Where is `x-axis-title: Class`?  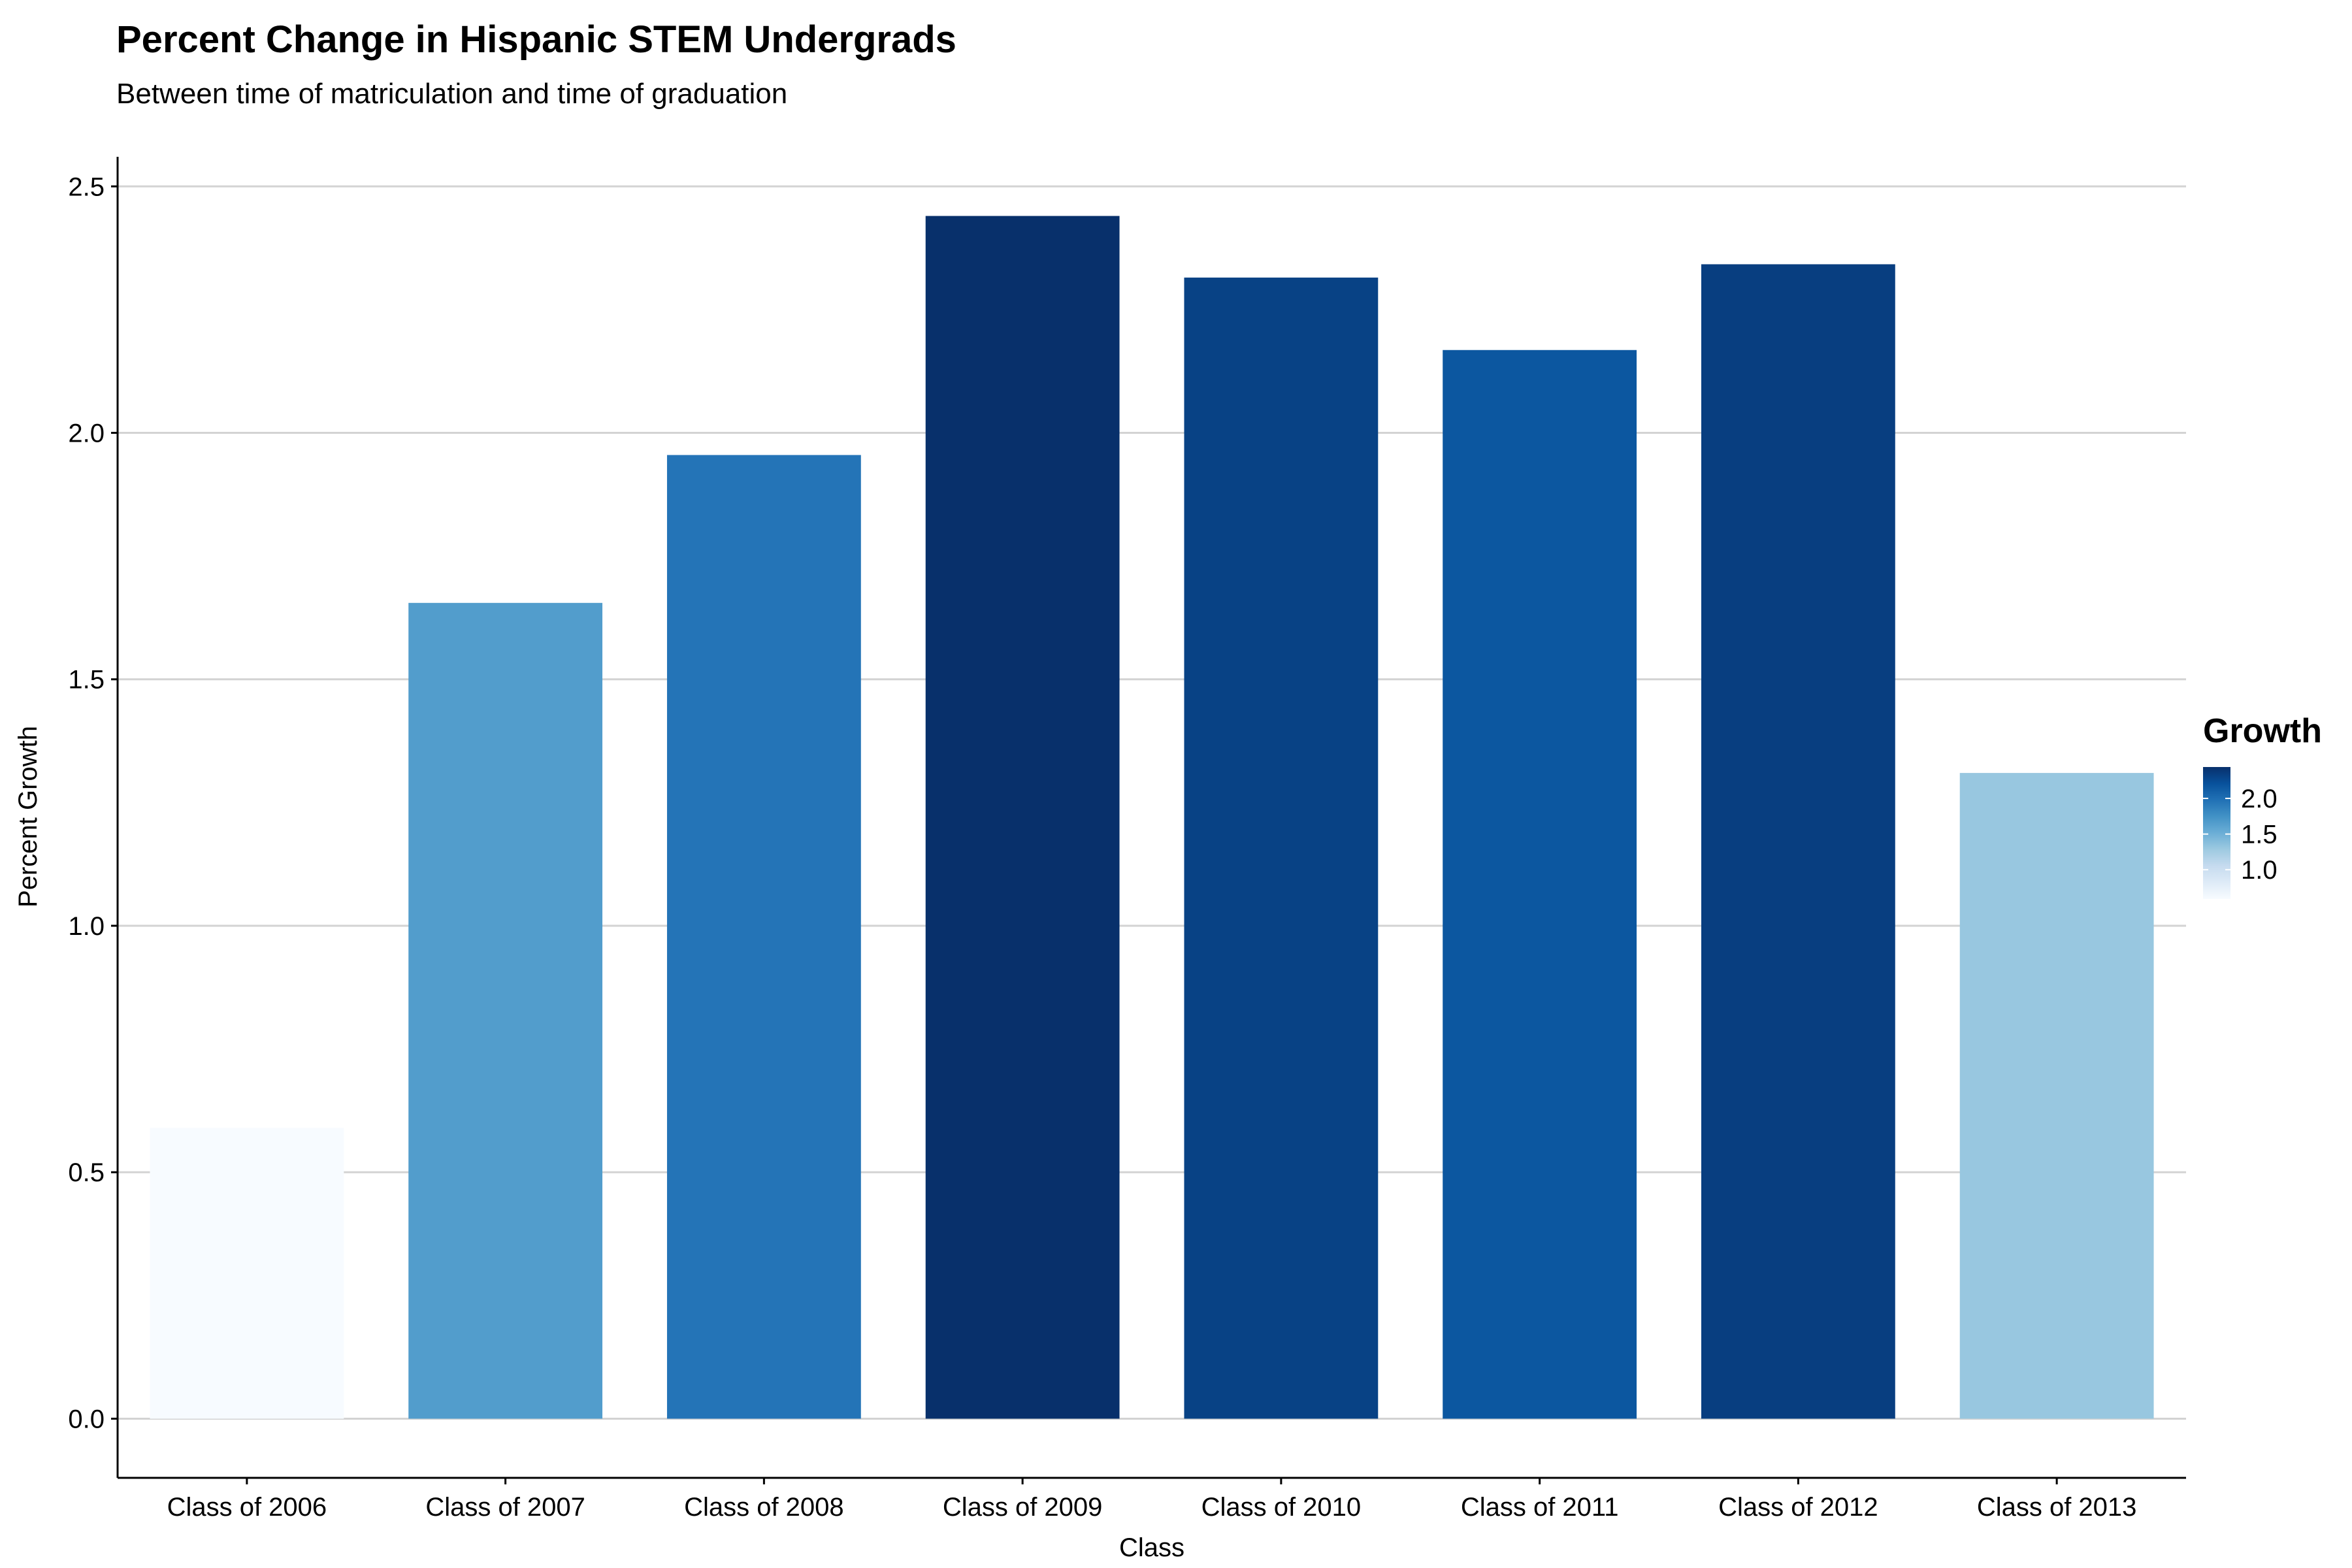 x-axis-title: Class is located at coordinates (1151, 1547).